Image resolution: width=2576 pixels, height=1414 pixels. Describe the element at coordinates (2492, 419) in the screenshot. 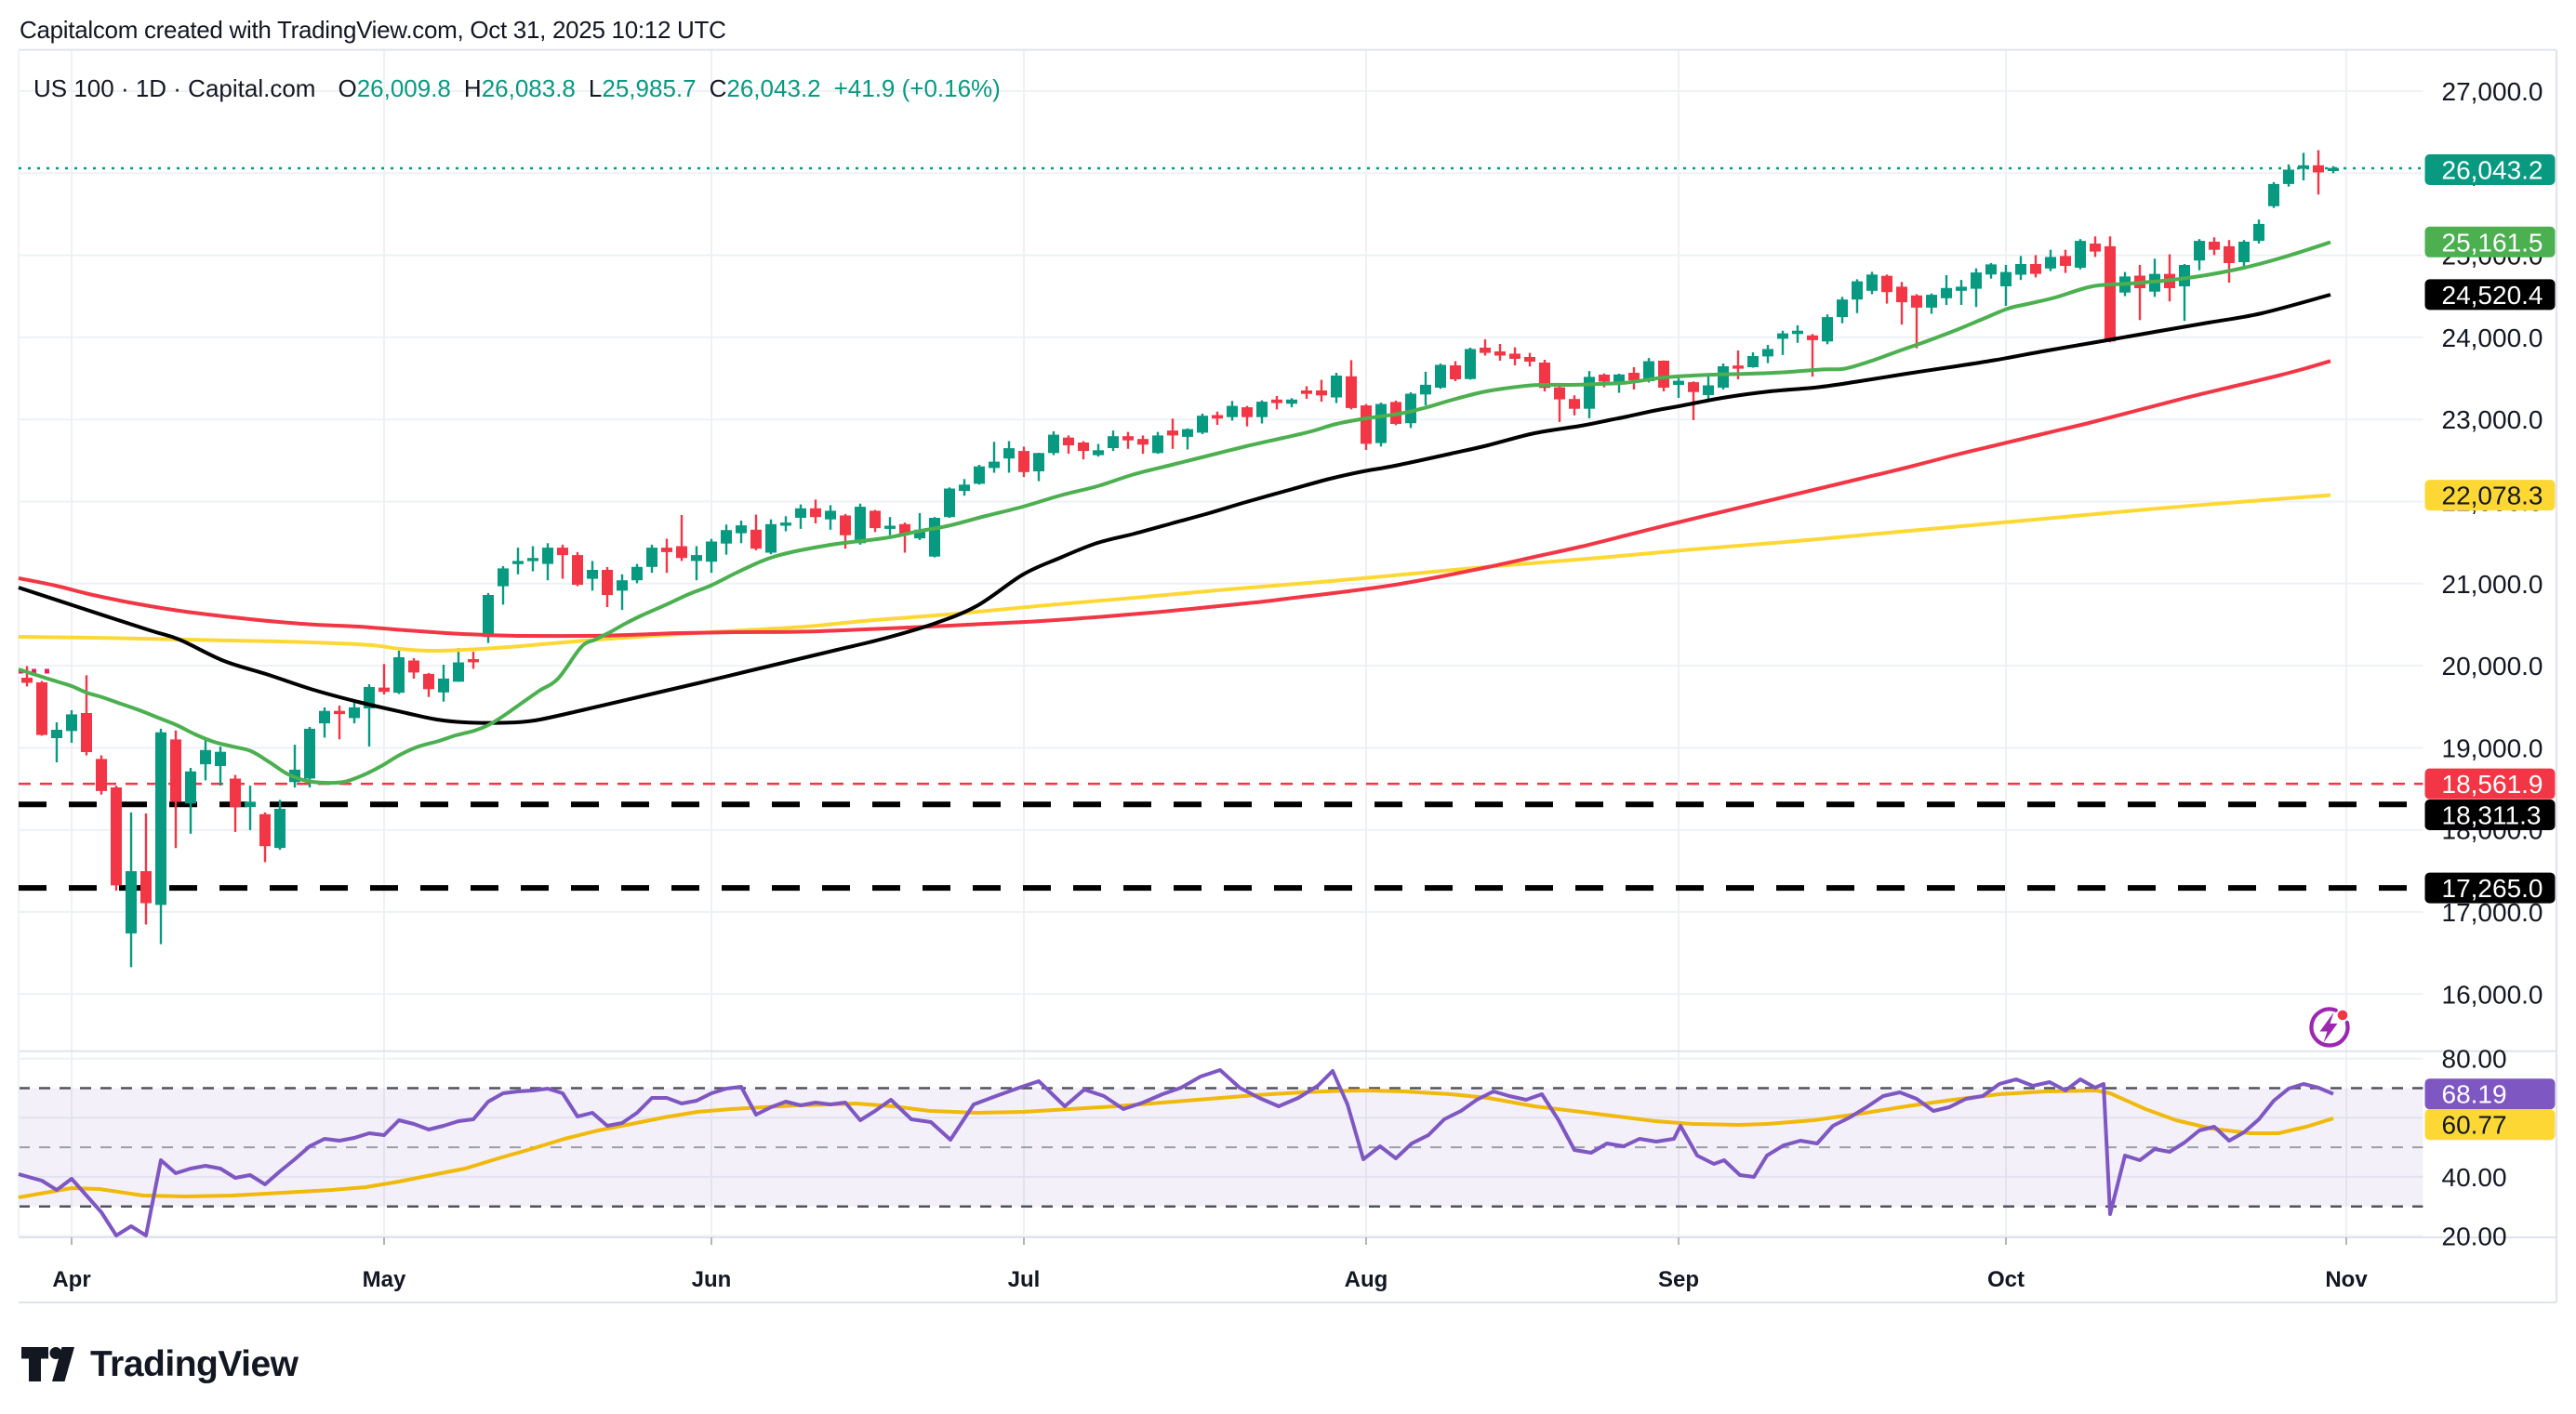

I see `svg-text: 23,000.0` at that location.